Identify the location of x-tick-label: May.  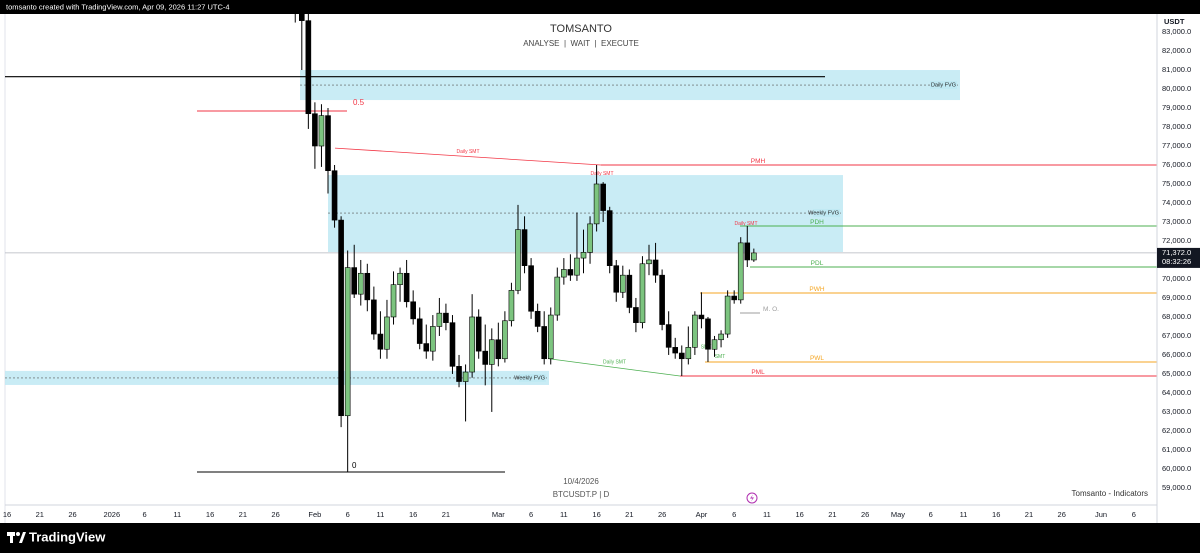
(898, 514).